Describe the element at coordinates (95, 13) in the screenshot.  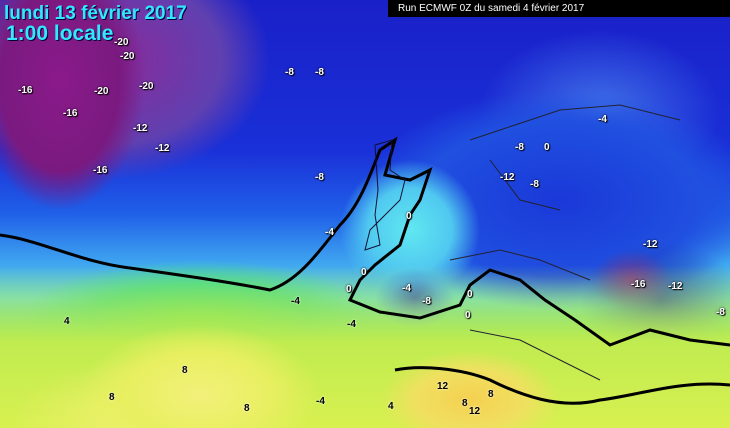
I see `forecast-date: lundi 13 février 2017` at that location.